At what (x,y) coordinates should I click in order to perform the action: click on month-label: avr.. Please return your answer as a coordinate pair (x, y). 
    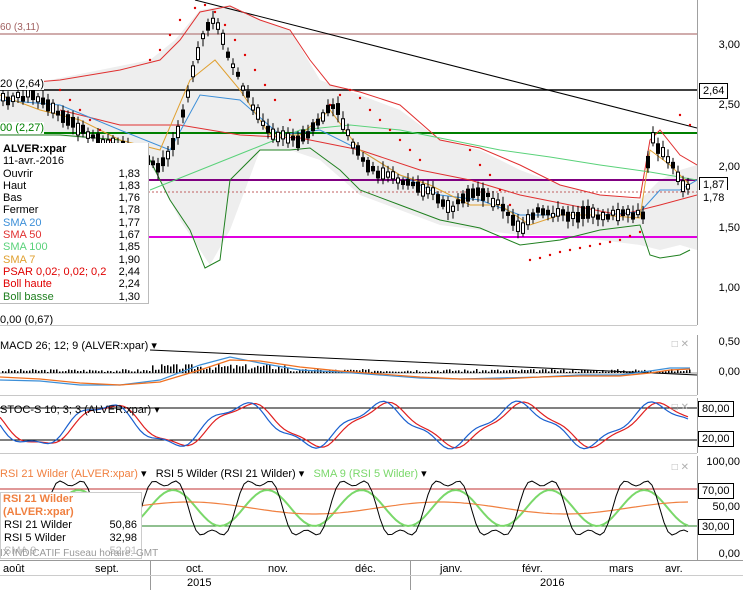
    Looking at the image, I should click on (674, 569).